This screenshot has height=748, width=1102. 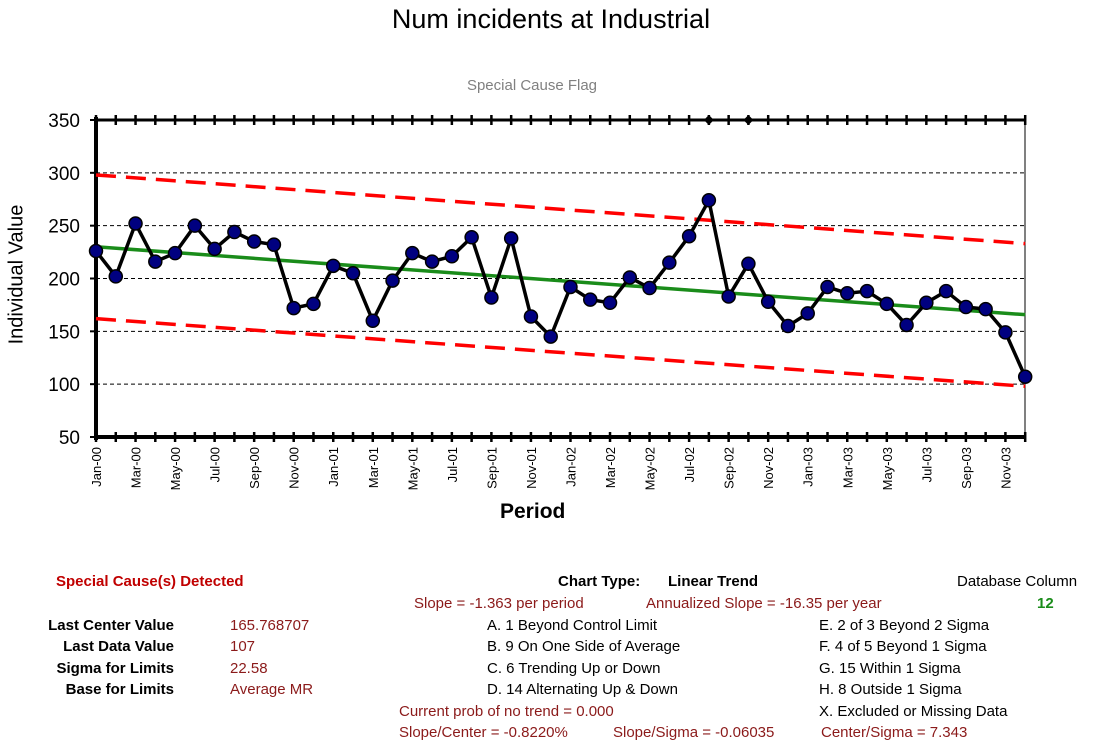 I want to click on chart-type-value: Linear Trend, so click(x=713, y=581).